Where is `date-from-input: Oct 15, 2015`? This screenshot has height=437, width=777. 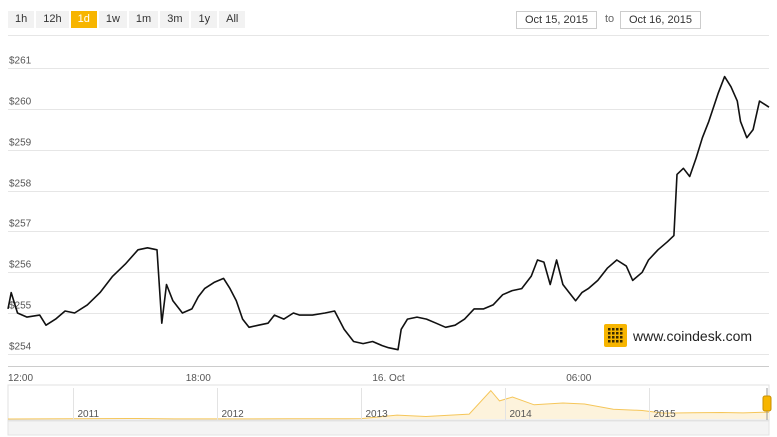
date-from-input: Oct 15, 2015 is located at coordinates (556, 20).